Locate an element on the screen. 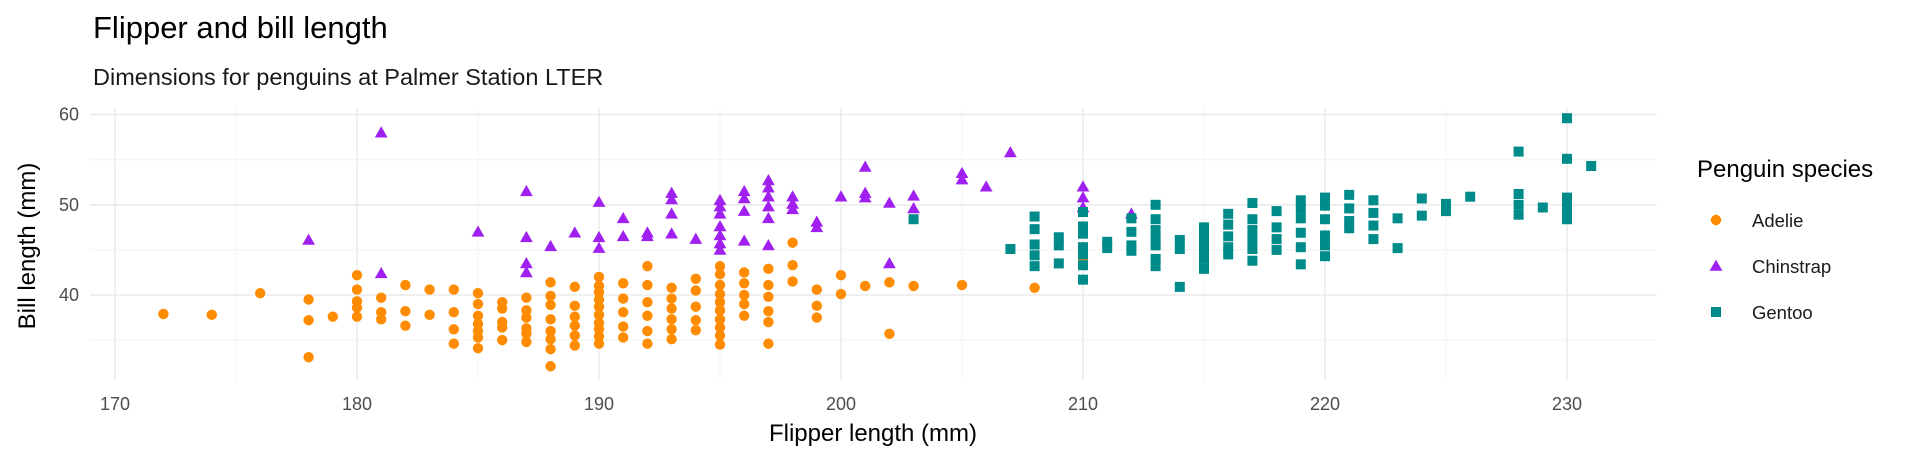 The image size is (1920, 460). series-adelie is located at coordinates (623, 304).